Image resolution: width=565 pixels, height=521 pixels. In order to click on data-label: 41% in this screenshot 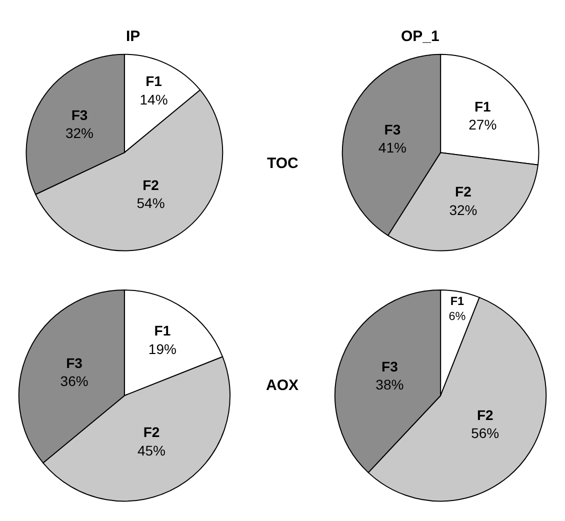, I will do `click(392, 148)`.